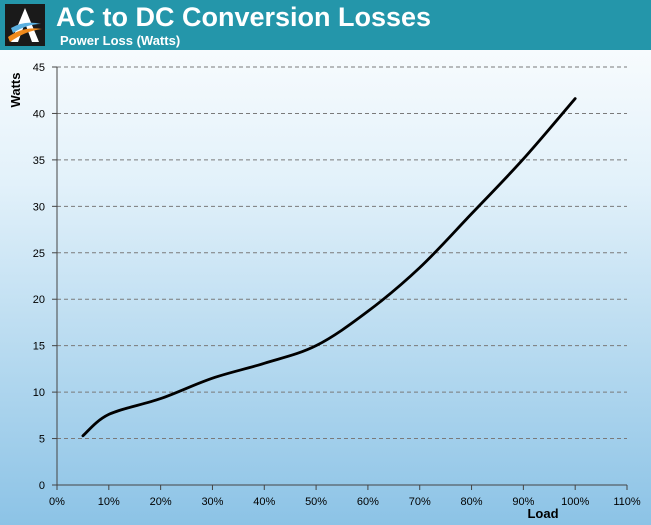 Image resolution: width=651 pixels, height=525 pixels. Describe the element at coordinates (212, 502) in the screenshot. I see `x-tick-label: 30%` at that location.